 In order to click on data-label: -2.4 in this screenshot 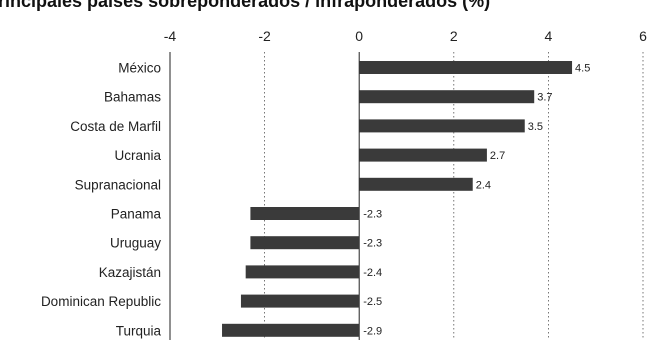, I will do `click(372, 273)`.